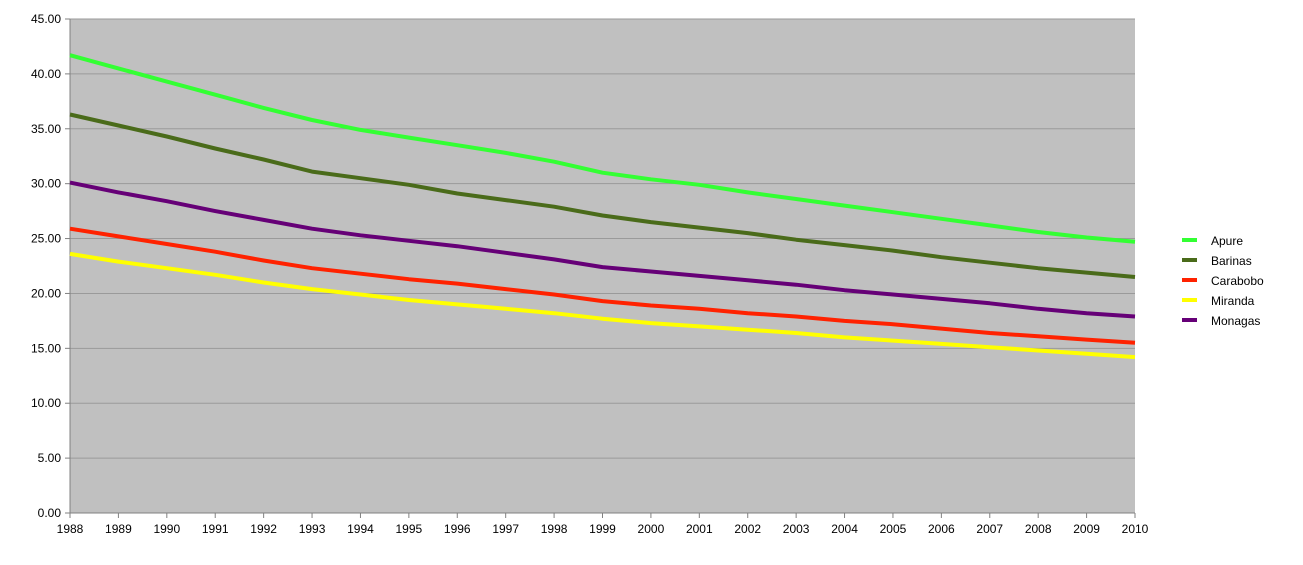 This screenshot has height=565, width=1303. I want to click on x-tick-label: 1988, so click(70, 529).